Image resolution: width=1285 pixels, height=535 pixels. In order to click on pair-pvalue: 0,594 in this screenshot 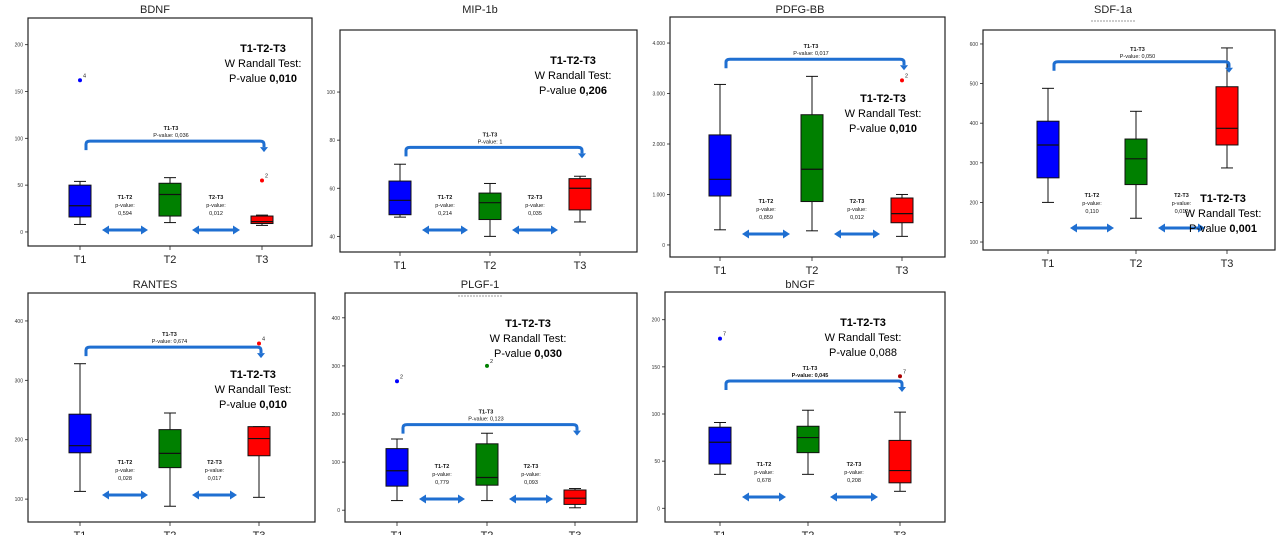, I will do `click(125, 214)`.